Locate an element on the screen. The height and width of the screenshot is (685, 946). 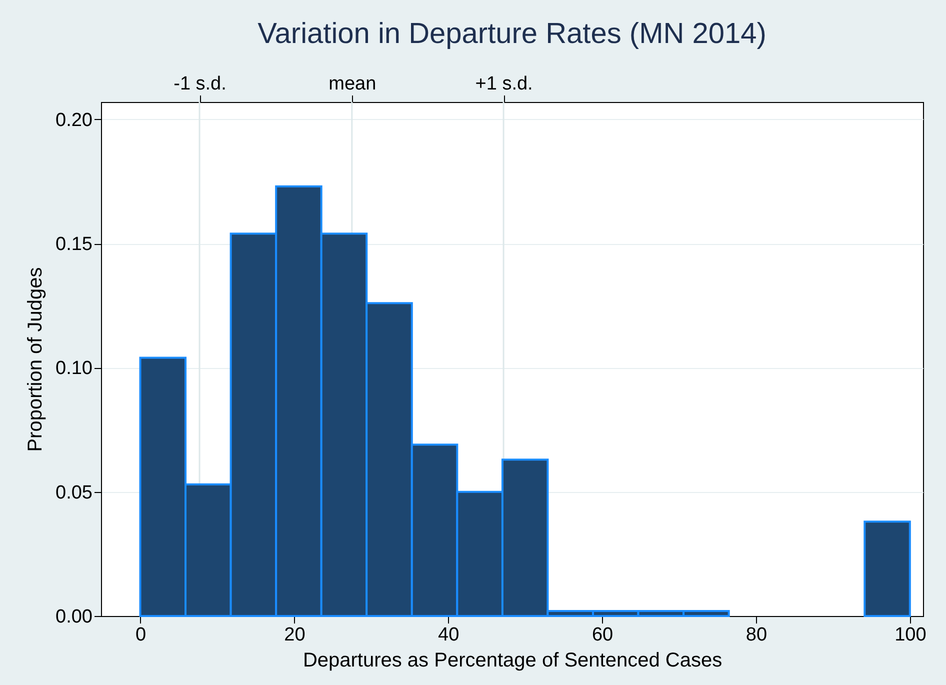
x-axis-title: Departures as Percentage of Sentenced Cases is located at coordinates (512, 661).